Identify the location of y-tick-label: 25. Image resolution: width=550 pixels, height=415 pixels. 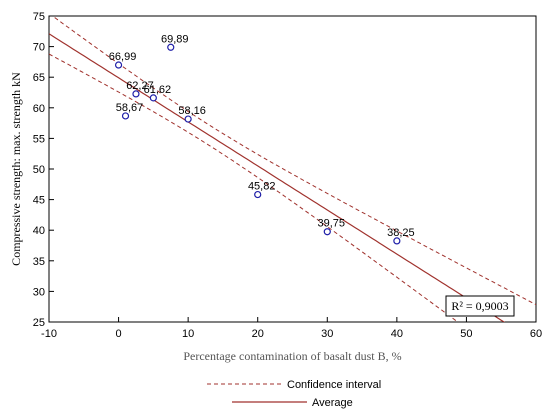
(39, 323).